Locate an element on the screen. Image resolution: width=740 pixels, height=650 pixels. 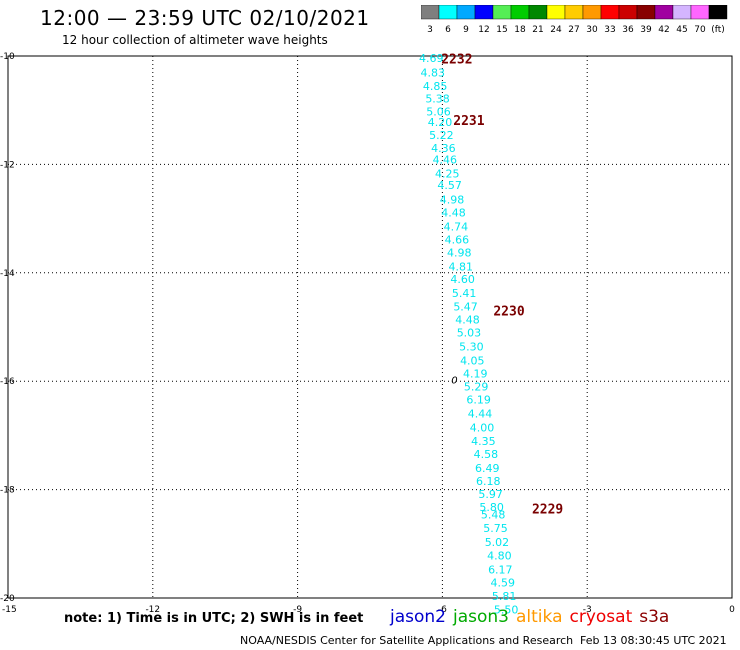
wave-height-label: 5.75 is located at coordinates (495, 528).